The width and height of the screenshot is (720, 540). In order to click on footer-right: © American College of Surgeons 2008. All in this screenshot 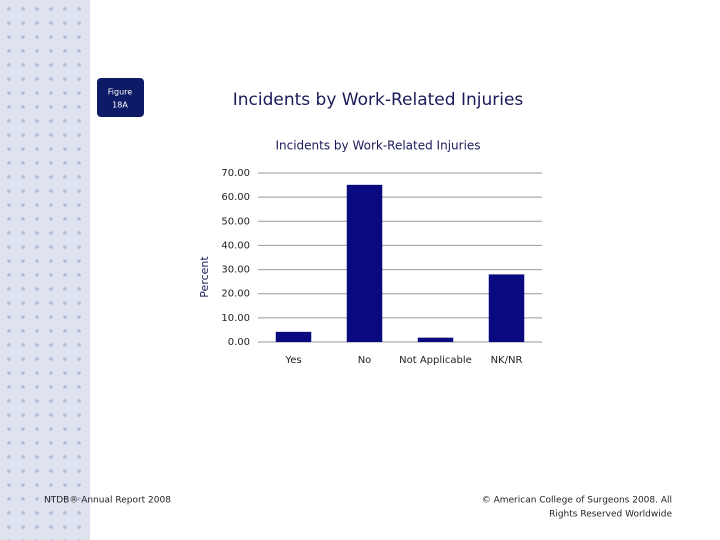, I will do `click(577, 501)`.